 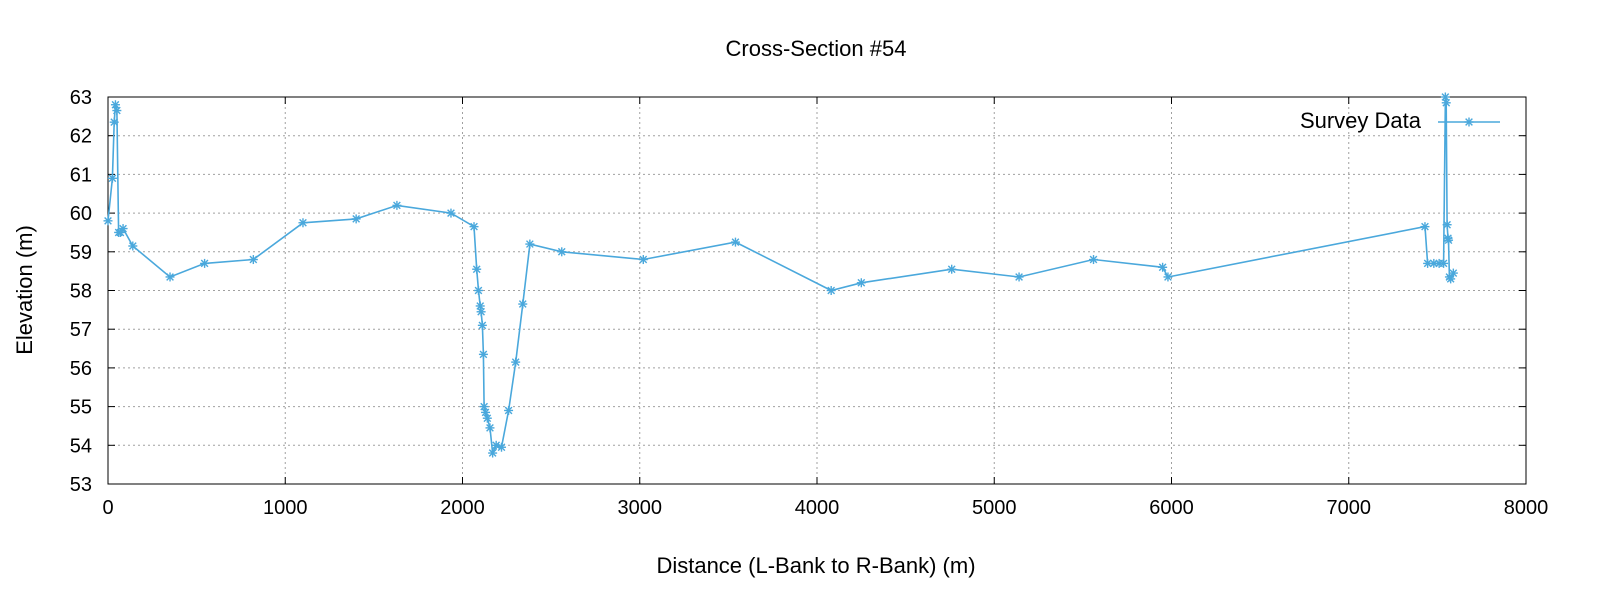 I want to click on legend-label: Survey Data, so click(x=1361, y=120).